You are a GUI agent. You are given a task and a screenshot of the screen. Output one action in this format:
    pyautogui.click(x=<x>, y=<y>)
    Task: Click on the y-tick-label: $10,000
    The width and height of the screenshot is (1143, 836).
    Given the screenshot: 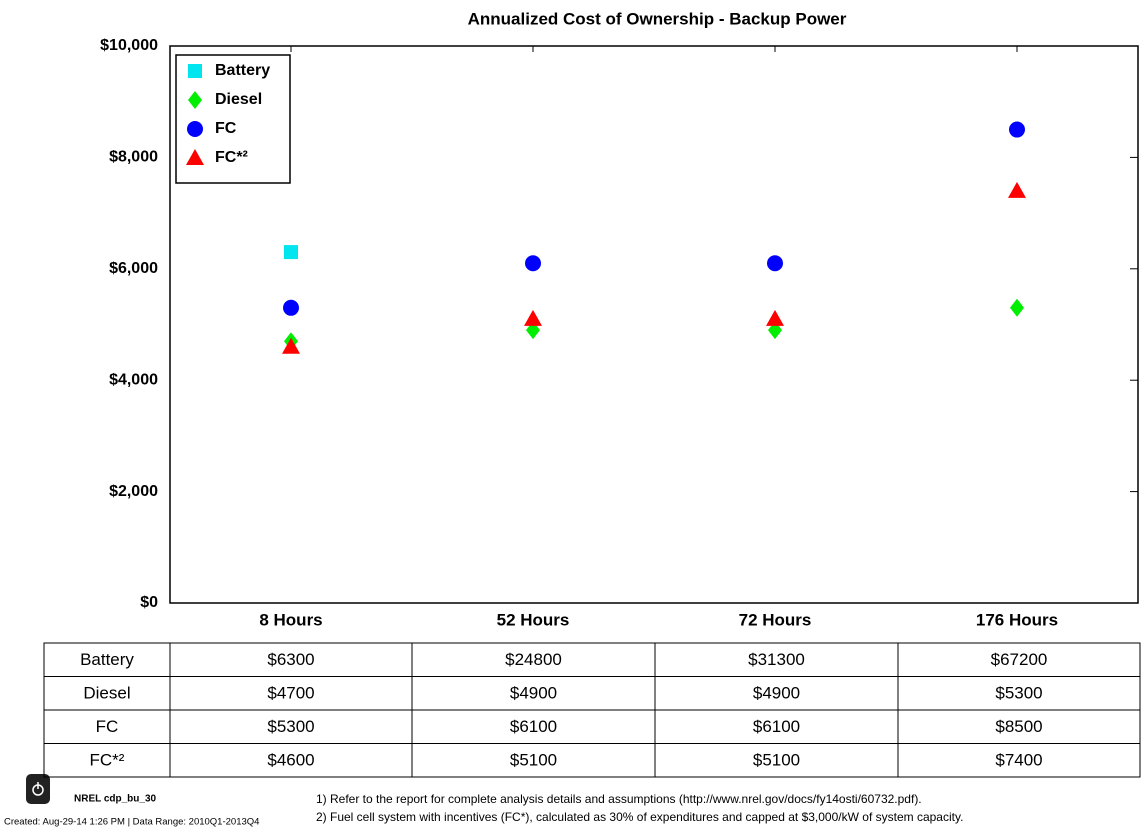 What is the action you would take?
    pyautogui.click(x=129, y=45)
    